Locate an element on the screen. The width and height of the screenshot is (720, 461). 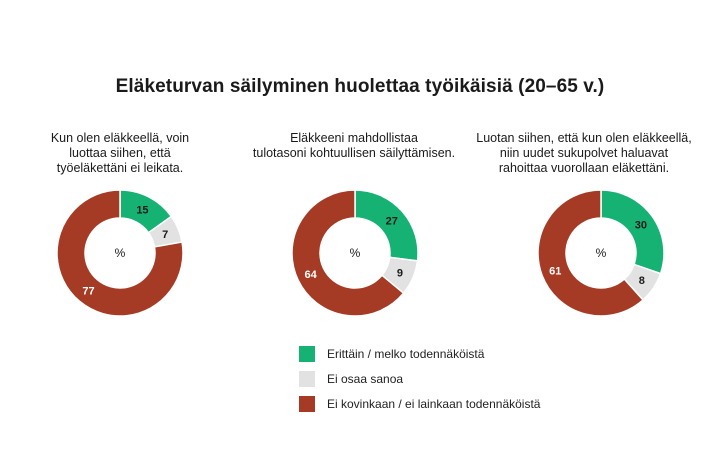
caption-line: niin uudet sukupolvet haluavat is located at coordinates (584, 153).